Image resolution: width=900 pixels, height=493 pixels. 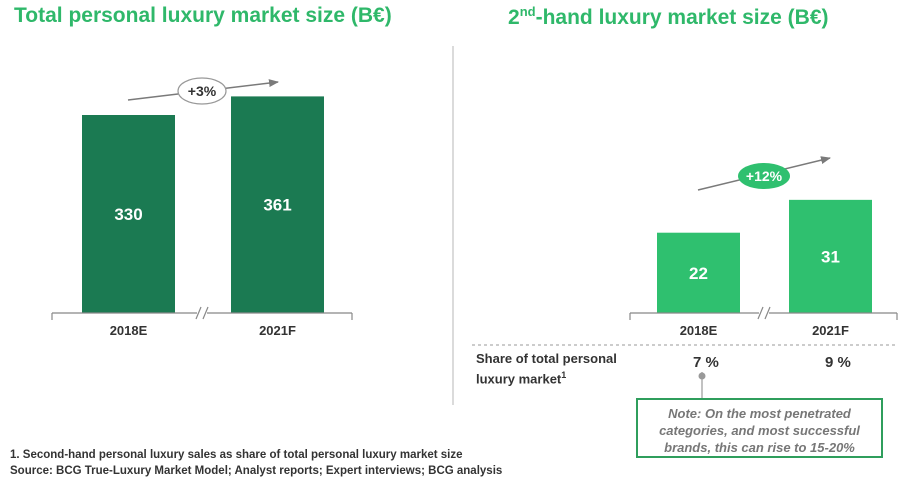 I want to click on axis-break-right, so click(x=764, y=313).